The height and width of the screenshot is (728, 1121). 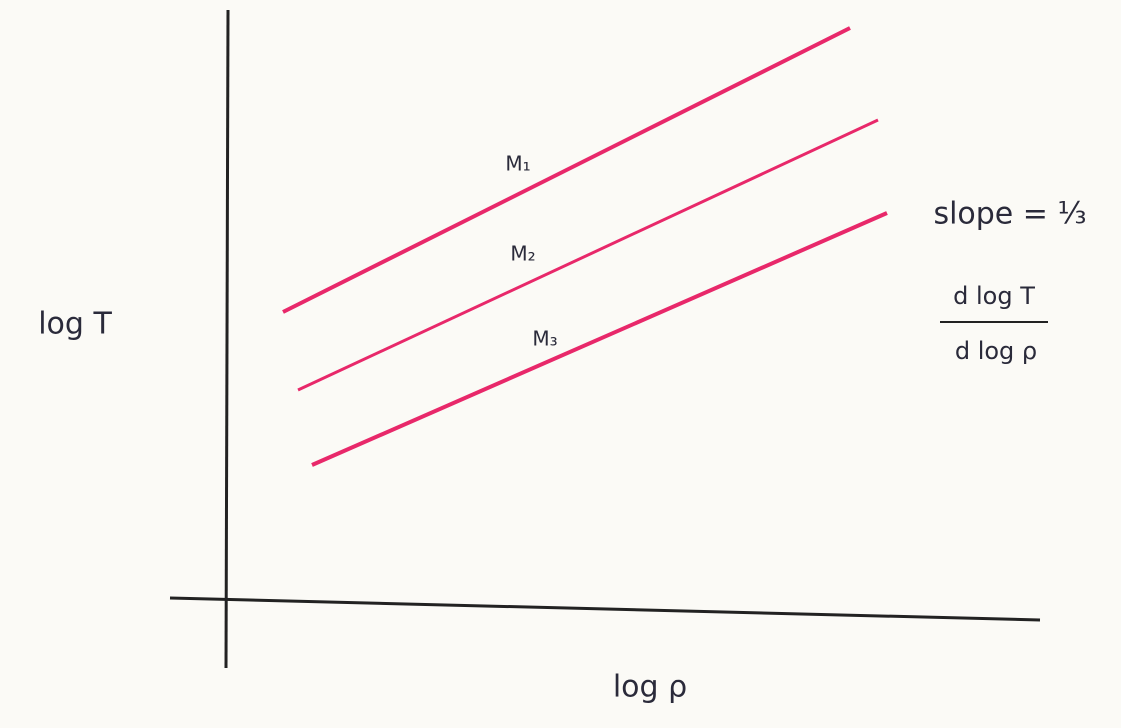 What do you see at coordinates (517, 164) in the screenshot?
I see `line-label: M₁` at bounding box center [517, 164].